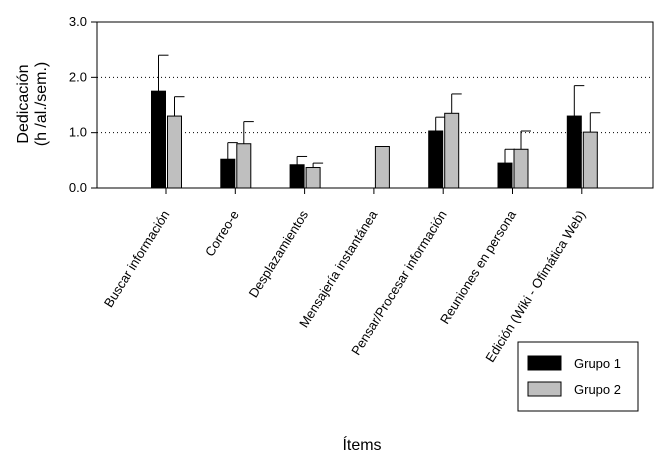  I want to click on legend-frame, so click(578, 376).